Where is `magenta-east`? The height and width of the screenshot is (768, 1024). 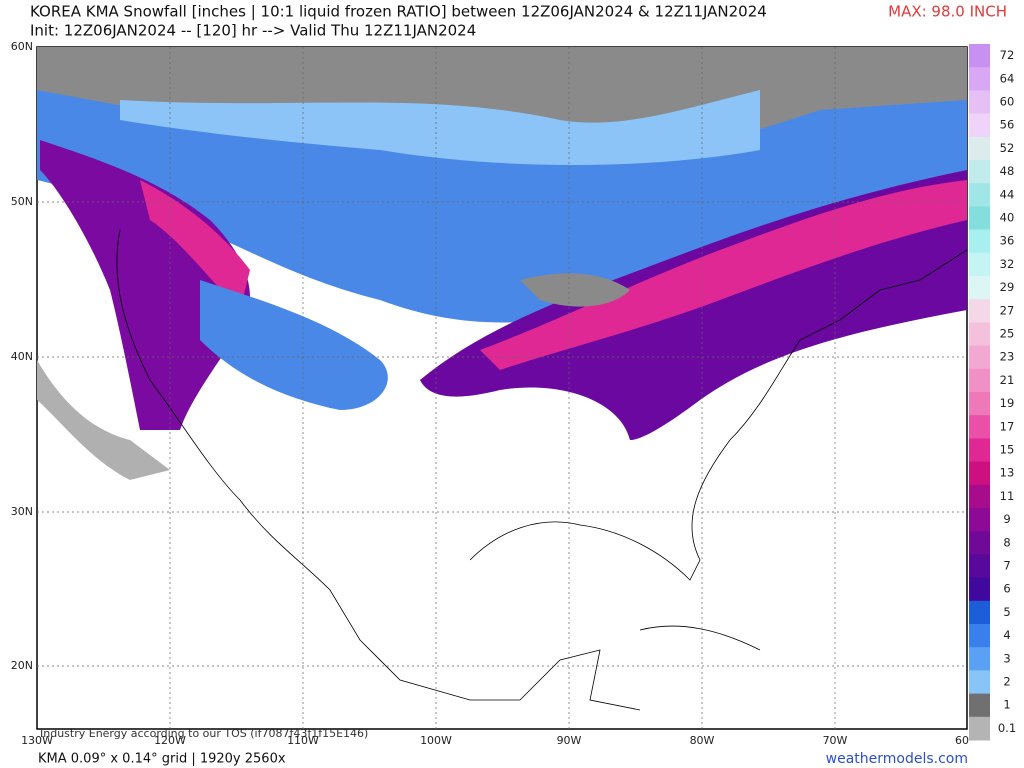
magenta-east is located at coordinates (723, 275).